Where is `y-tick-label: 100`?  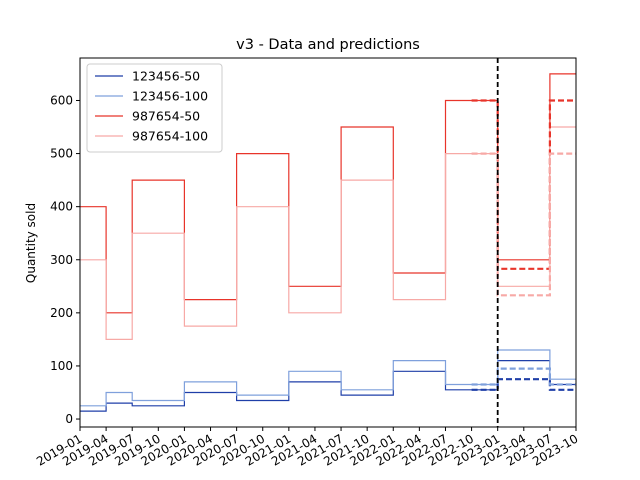
y-tick-label: 100 is located at coordinates (61, 366).